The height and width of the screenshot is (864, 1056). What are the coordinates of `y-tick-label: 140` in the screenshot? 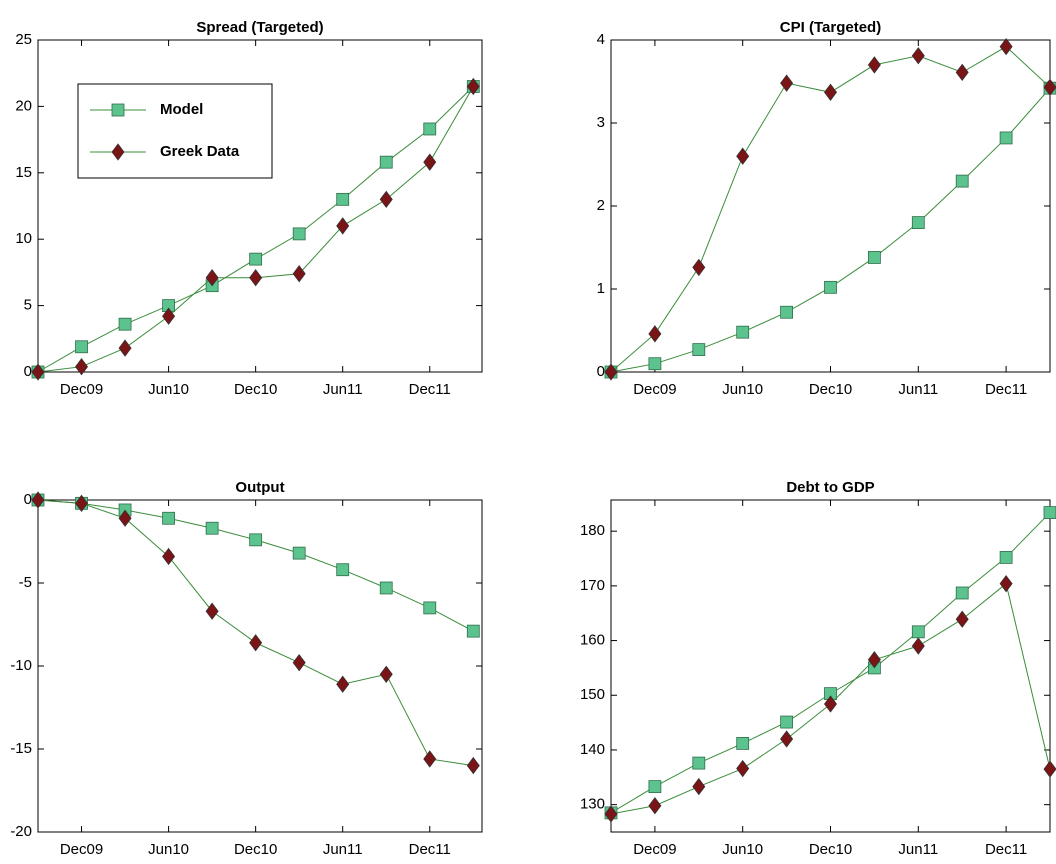 It's located at (592, 749).